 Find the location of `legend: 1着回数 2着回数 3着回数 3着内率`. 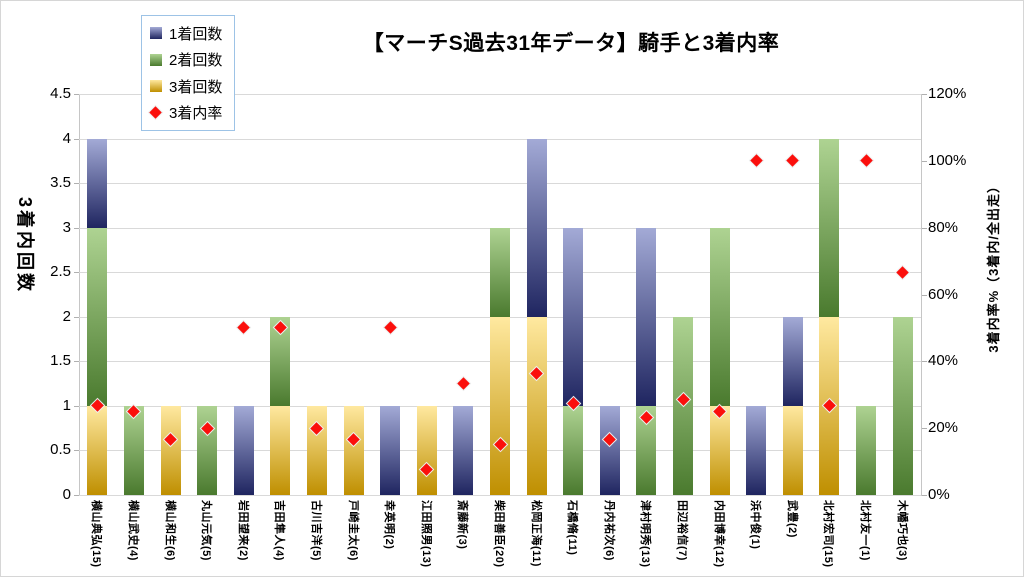

legend: 1着回数 2着回数 3着回数 3着内率 is located at coordinates (188, 73).